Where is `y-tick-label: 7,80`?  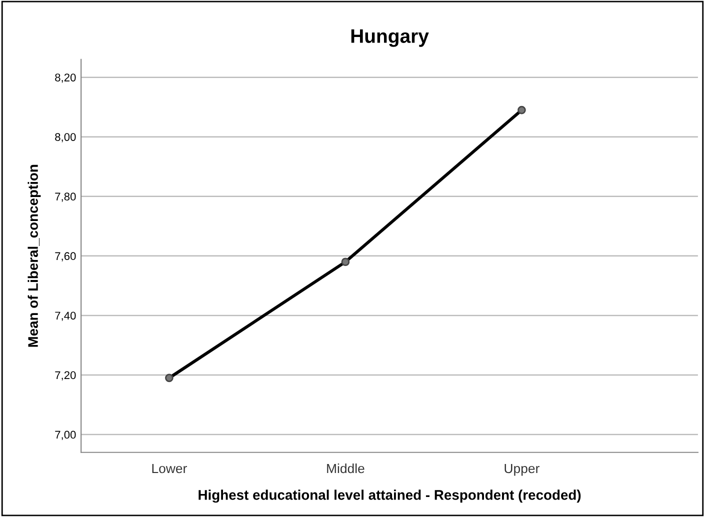
y-tick-label: 7,80 is located at coordinates (65, 197).